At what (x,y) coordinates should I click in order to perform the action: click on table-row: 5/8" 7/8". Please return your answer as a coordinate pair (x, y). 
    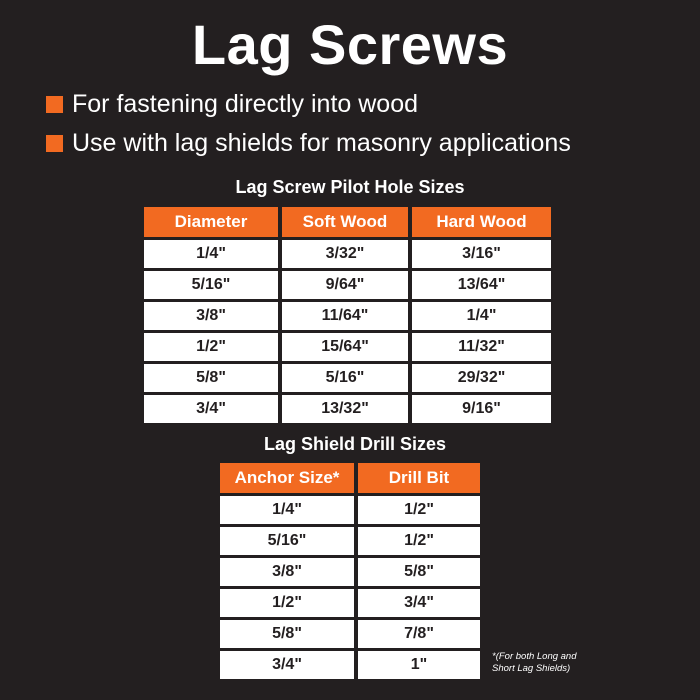
    Looking at the image, I should click on (350, 634).